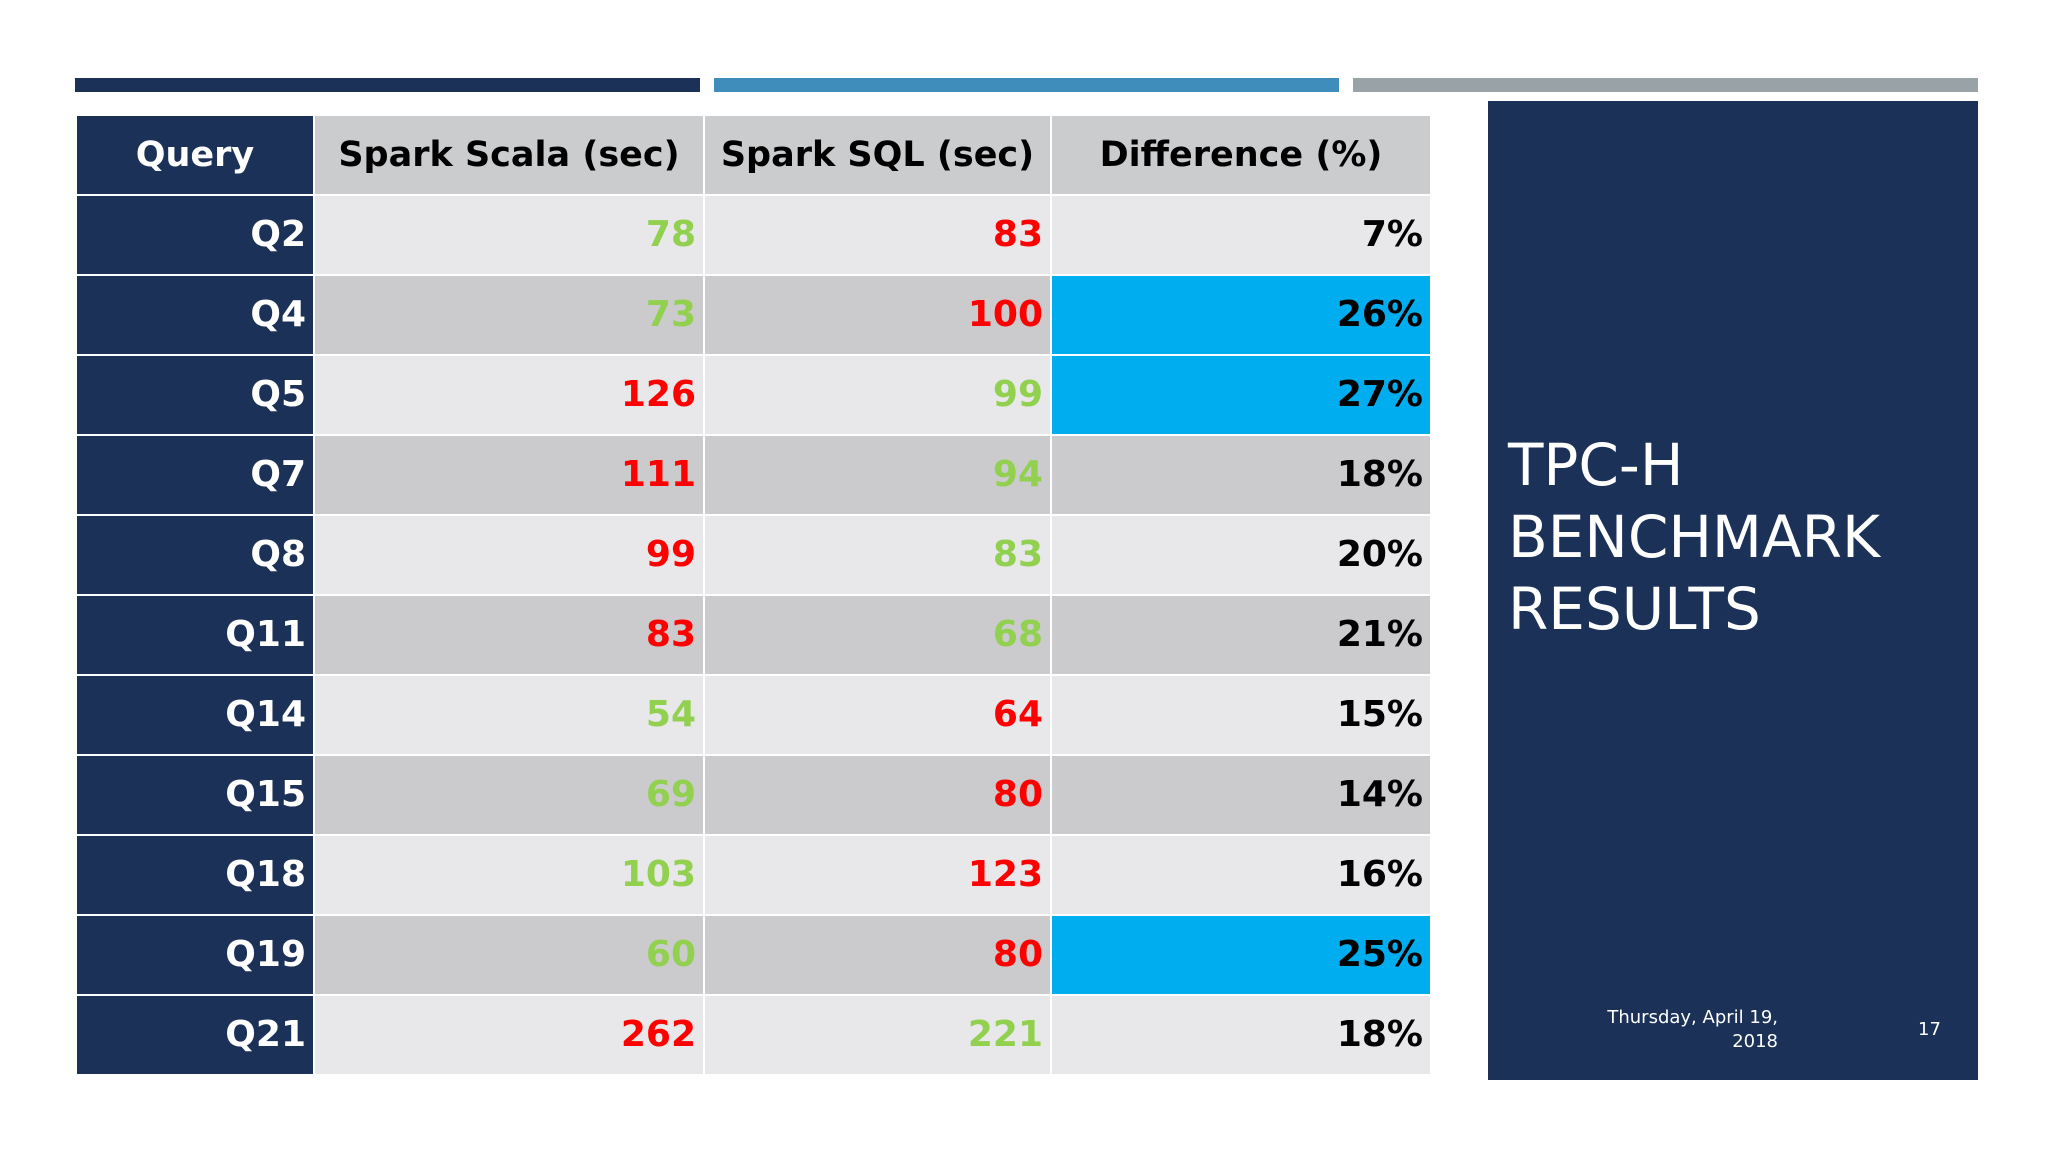 The image size is (2048, 1152). I want to click on table-row: Q15 69 80 14%, so click(753, 795).